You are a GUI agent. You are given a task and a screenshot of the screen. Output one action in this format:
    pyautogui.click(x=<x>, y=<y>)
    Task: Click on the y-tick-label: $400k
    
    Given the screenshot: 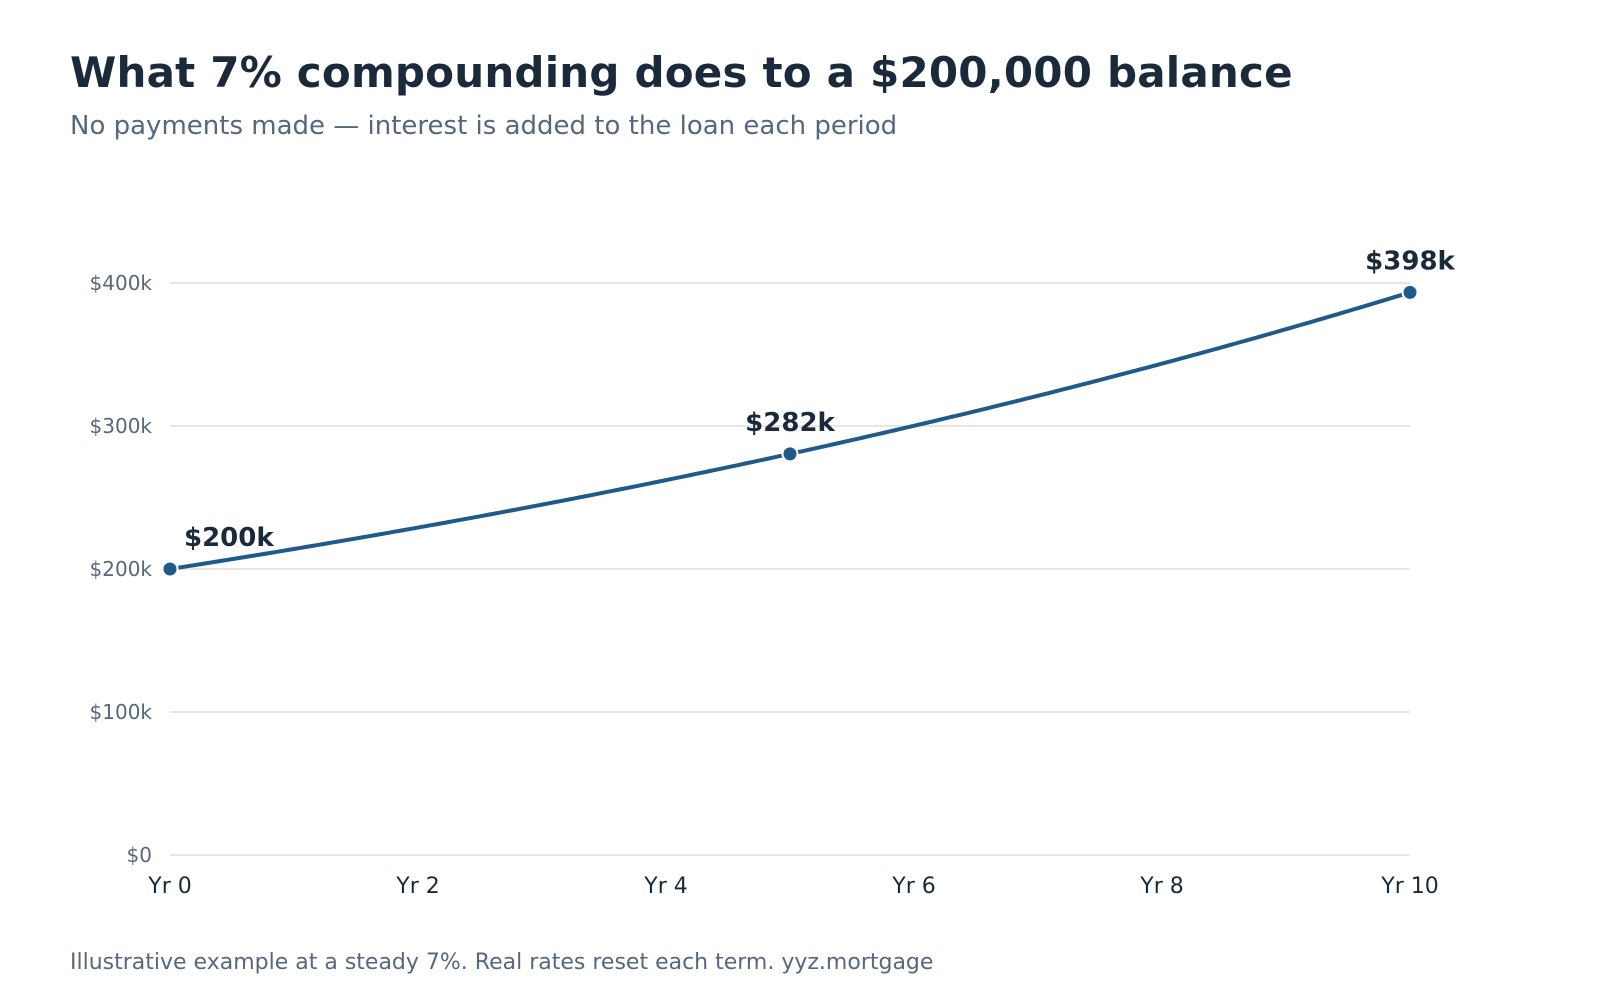 What is the action you would take?
    pyautogui.click(x=121, y=283)
    